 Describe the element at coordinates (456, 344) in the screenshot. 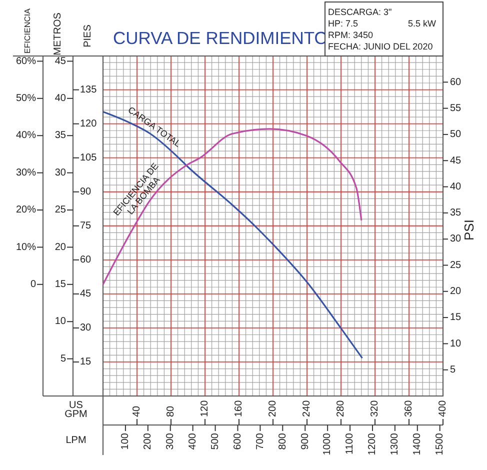

I see `y2-tick-label: 10` at that location.